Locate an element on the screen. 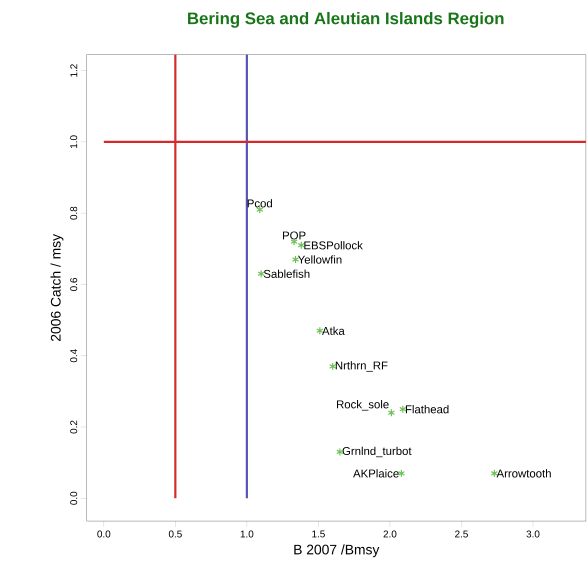  series-label: Arrowtooth is located at coordinates (523, 473).